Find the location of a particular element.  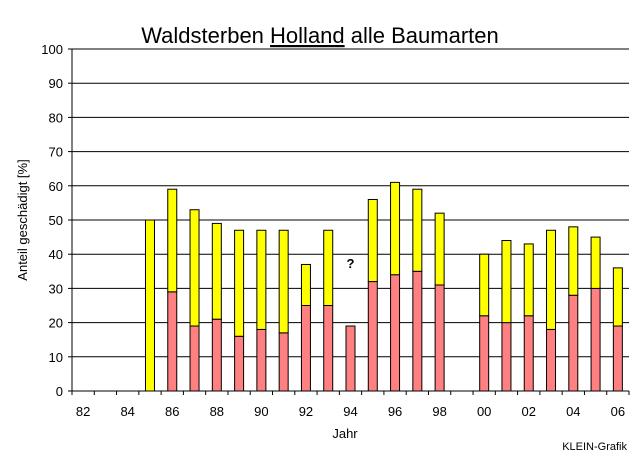

x-tick-label: 90 is located at coordinates (261, 411).